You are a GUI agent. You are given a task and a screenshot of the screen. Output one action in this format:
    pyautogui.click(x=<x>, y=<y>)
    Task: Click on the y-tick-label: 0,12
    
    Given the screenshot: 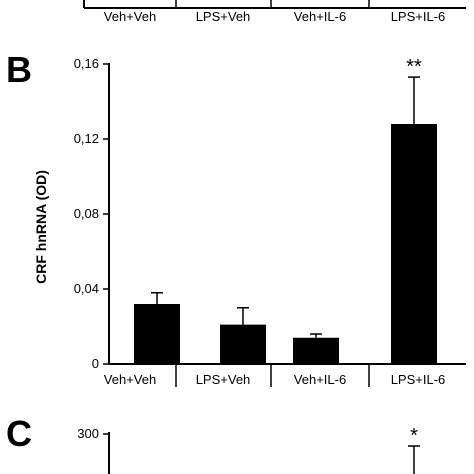 What is the action you would take?
    pyautogui.click(x=86, y=138)
    